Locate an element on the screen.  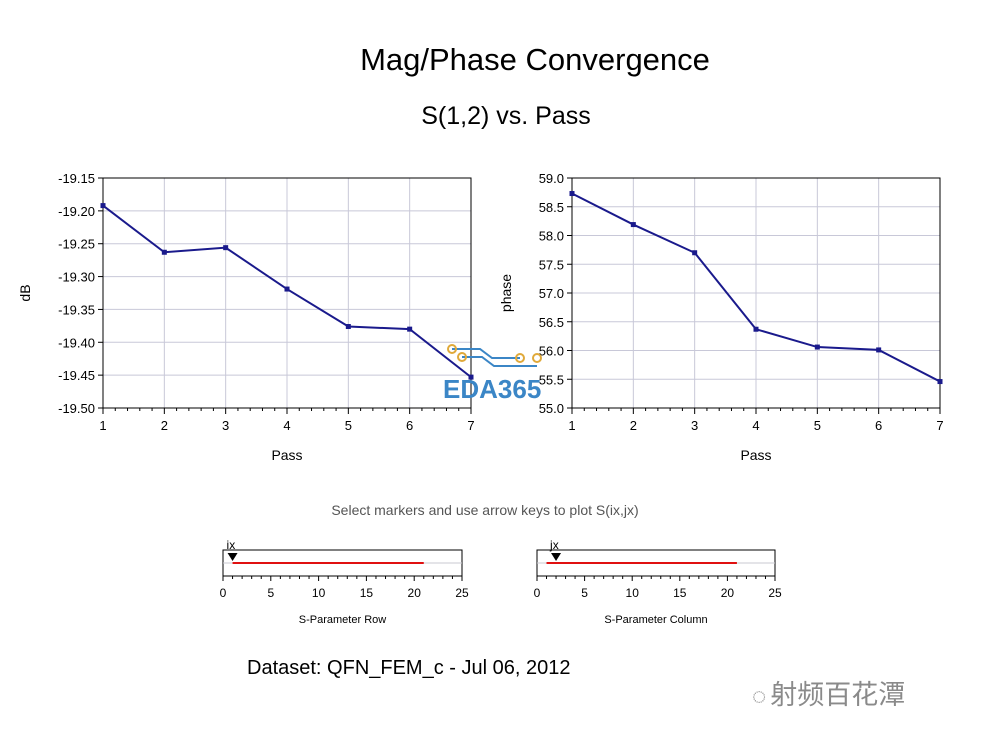
mag-ytick-label: -19.45 is located at coordinates (76, 375).